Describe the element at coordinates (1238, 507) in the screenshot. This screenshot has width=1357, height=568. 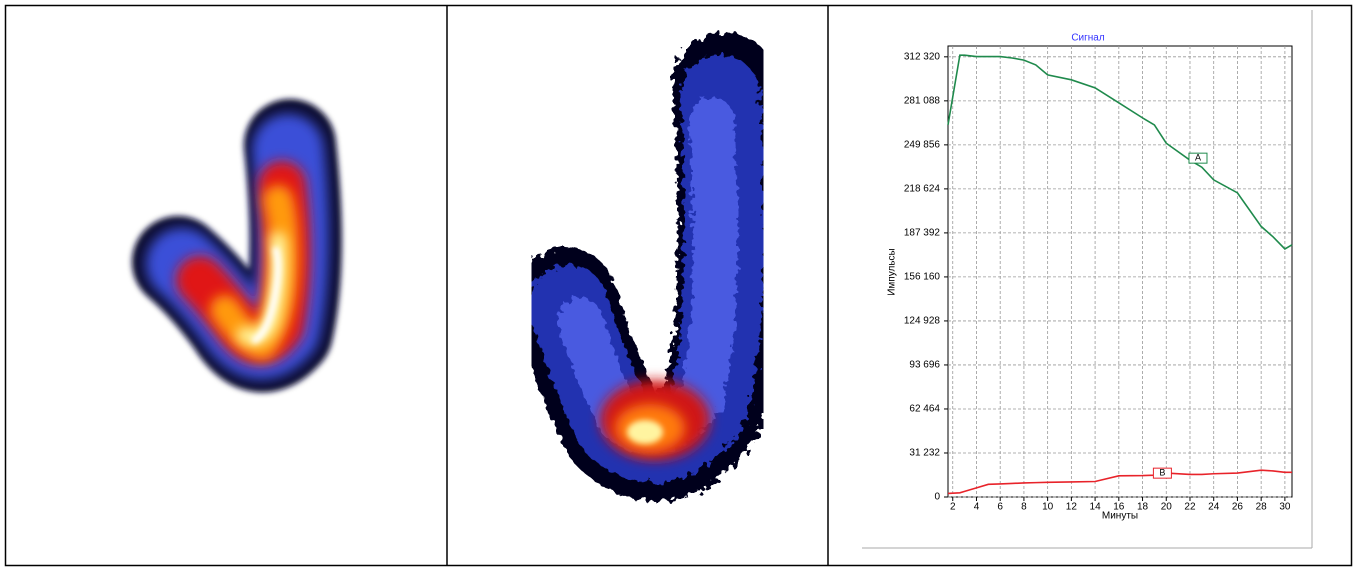
I see `x-tick-label: 26` at that location.